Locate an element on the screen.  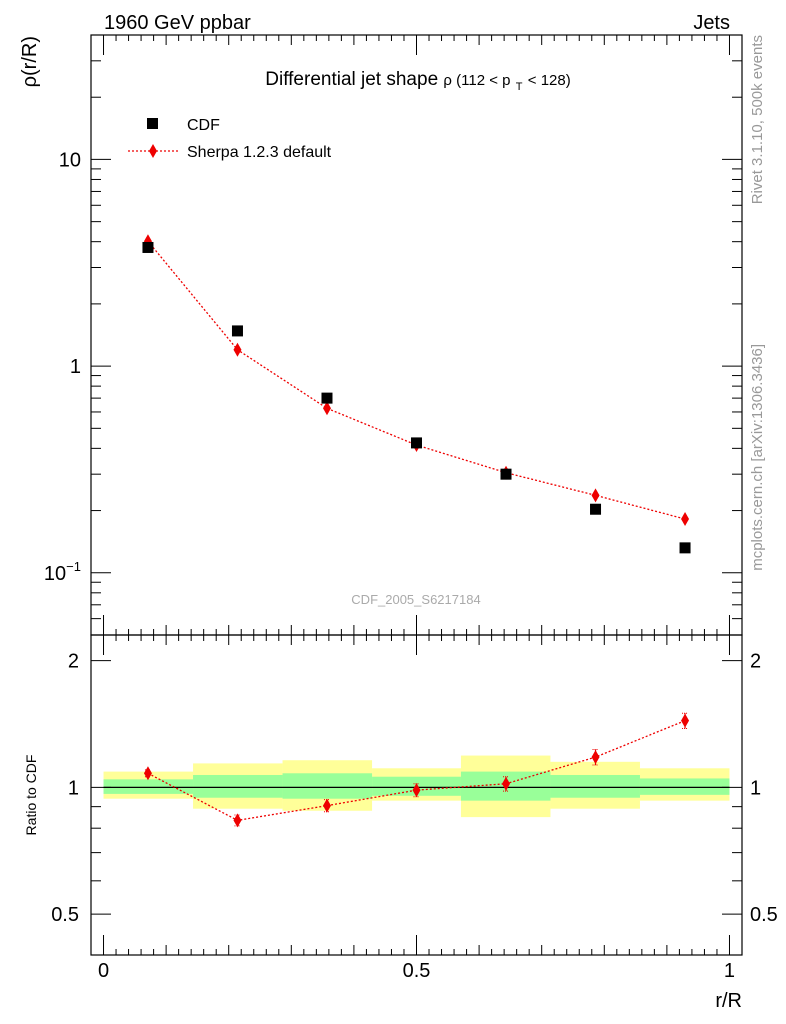
main-y-tick-label: 10 is located at coordinates (70, 160).